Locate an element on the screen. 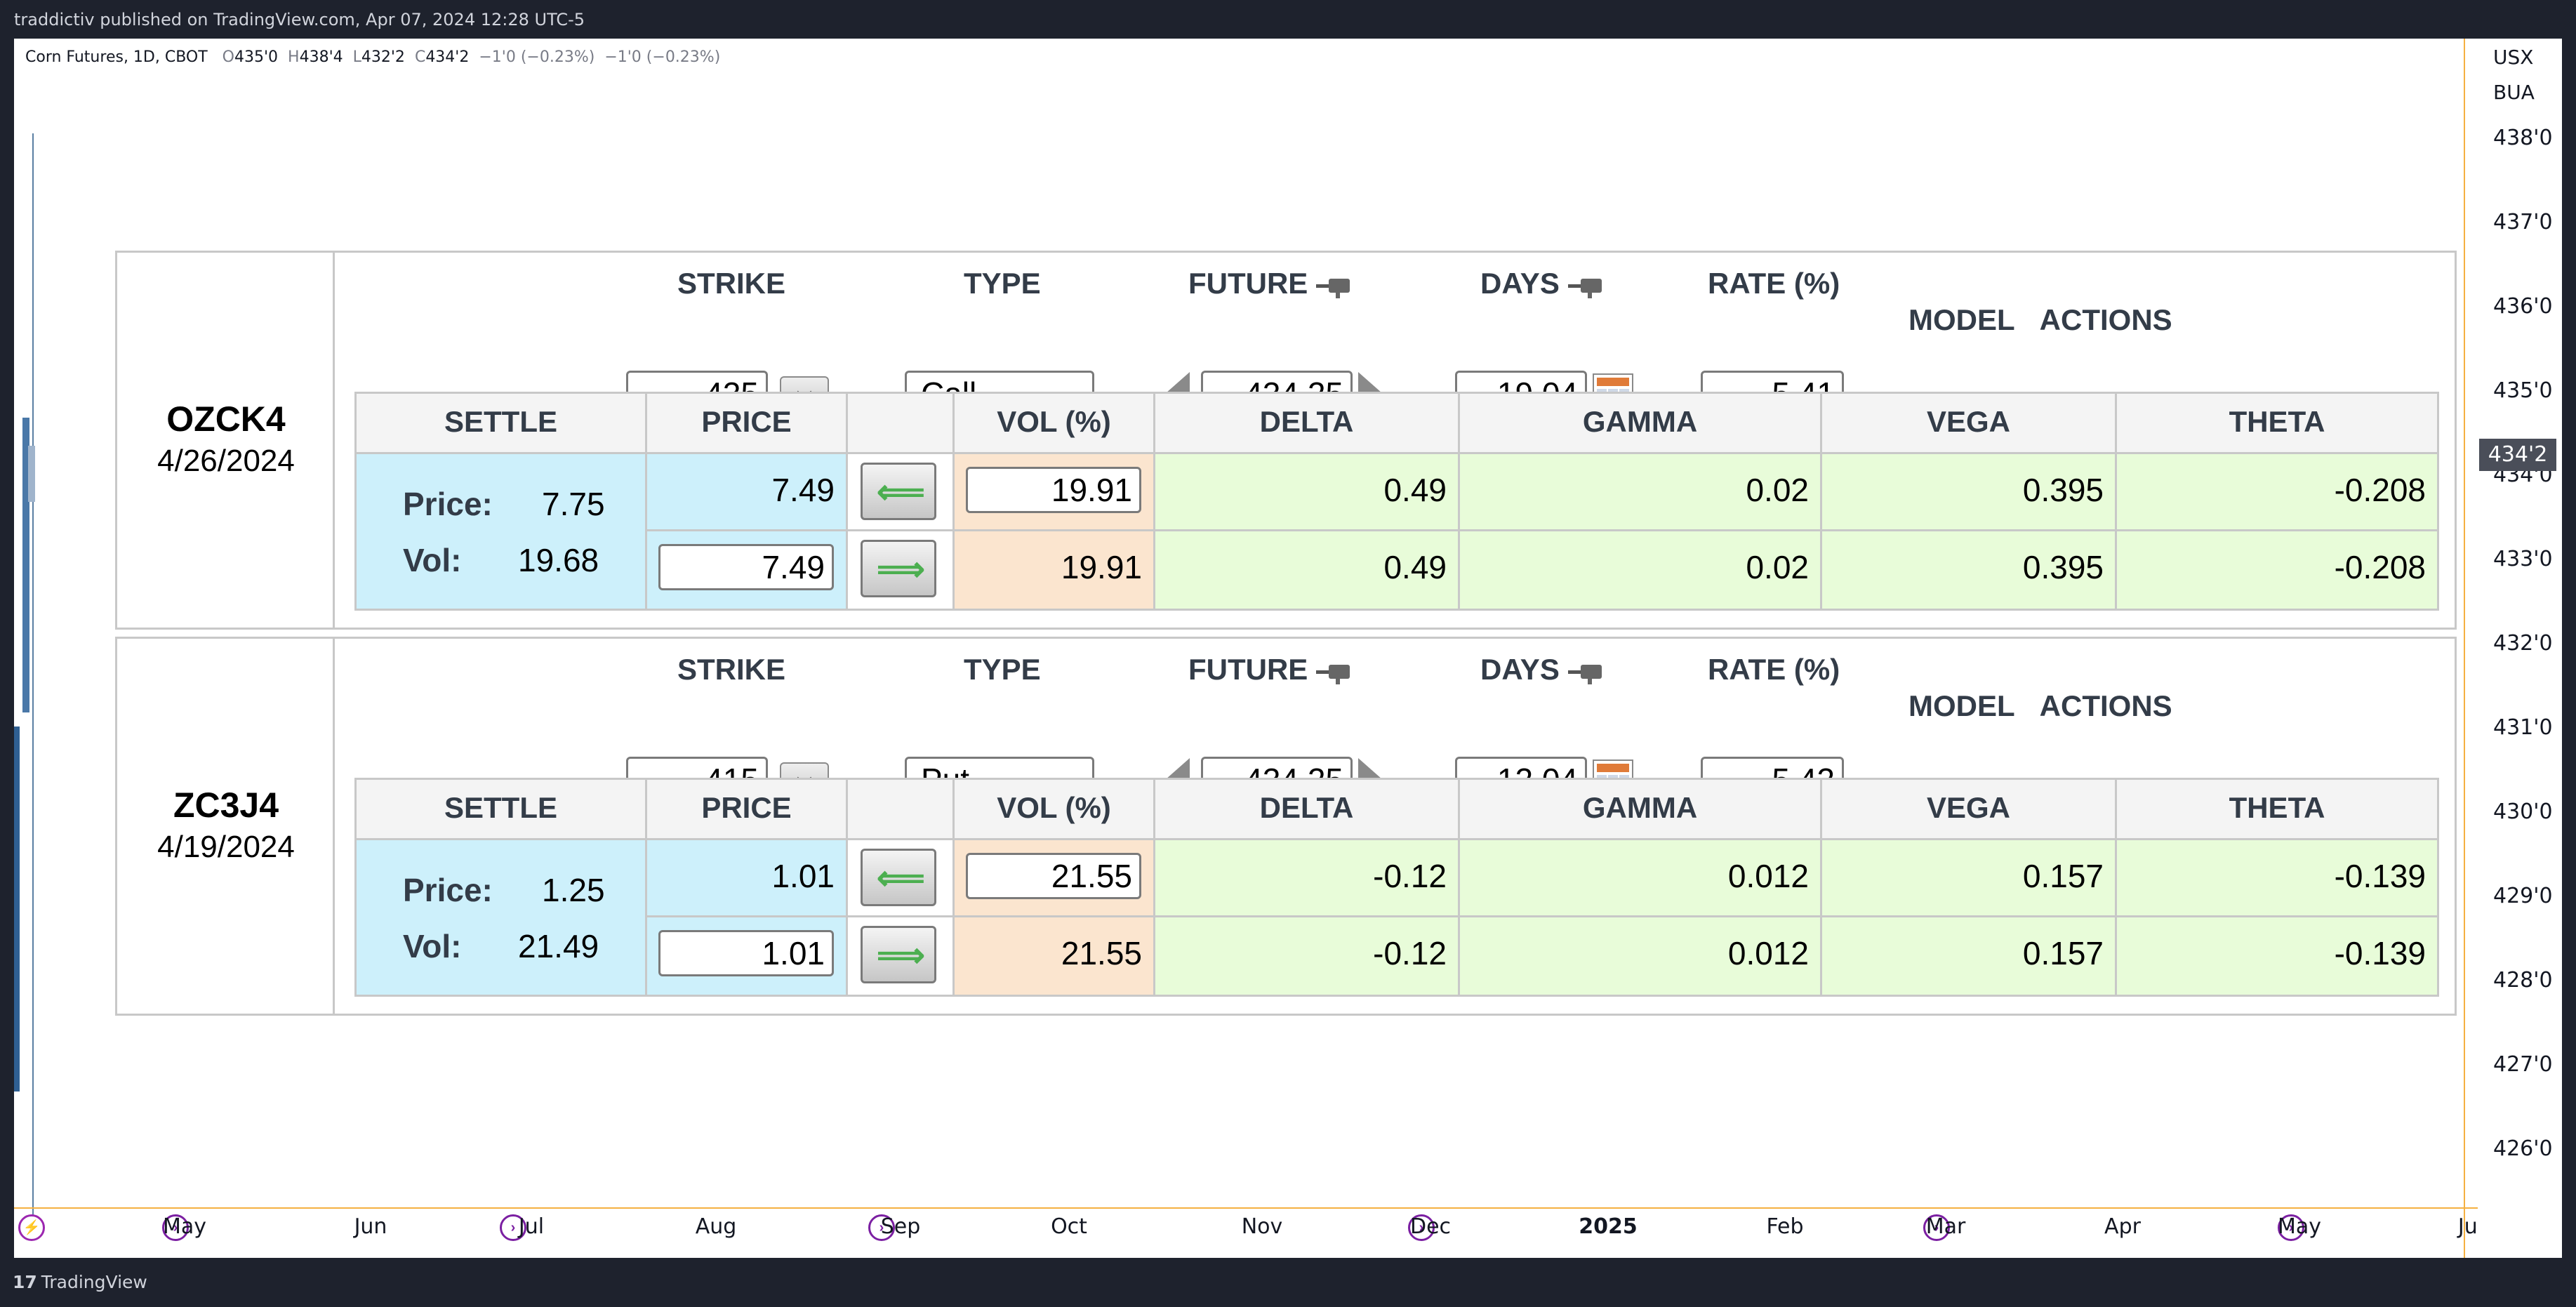 This screenshot has height=1307, width=2576. days-header: DAYS is located at coordinates (1542, 669).